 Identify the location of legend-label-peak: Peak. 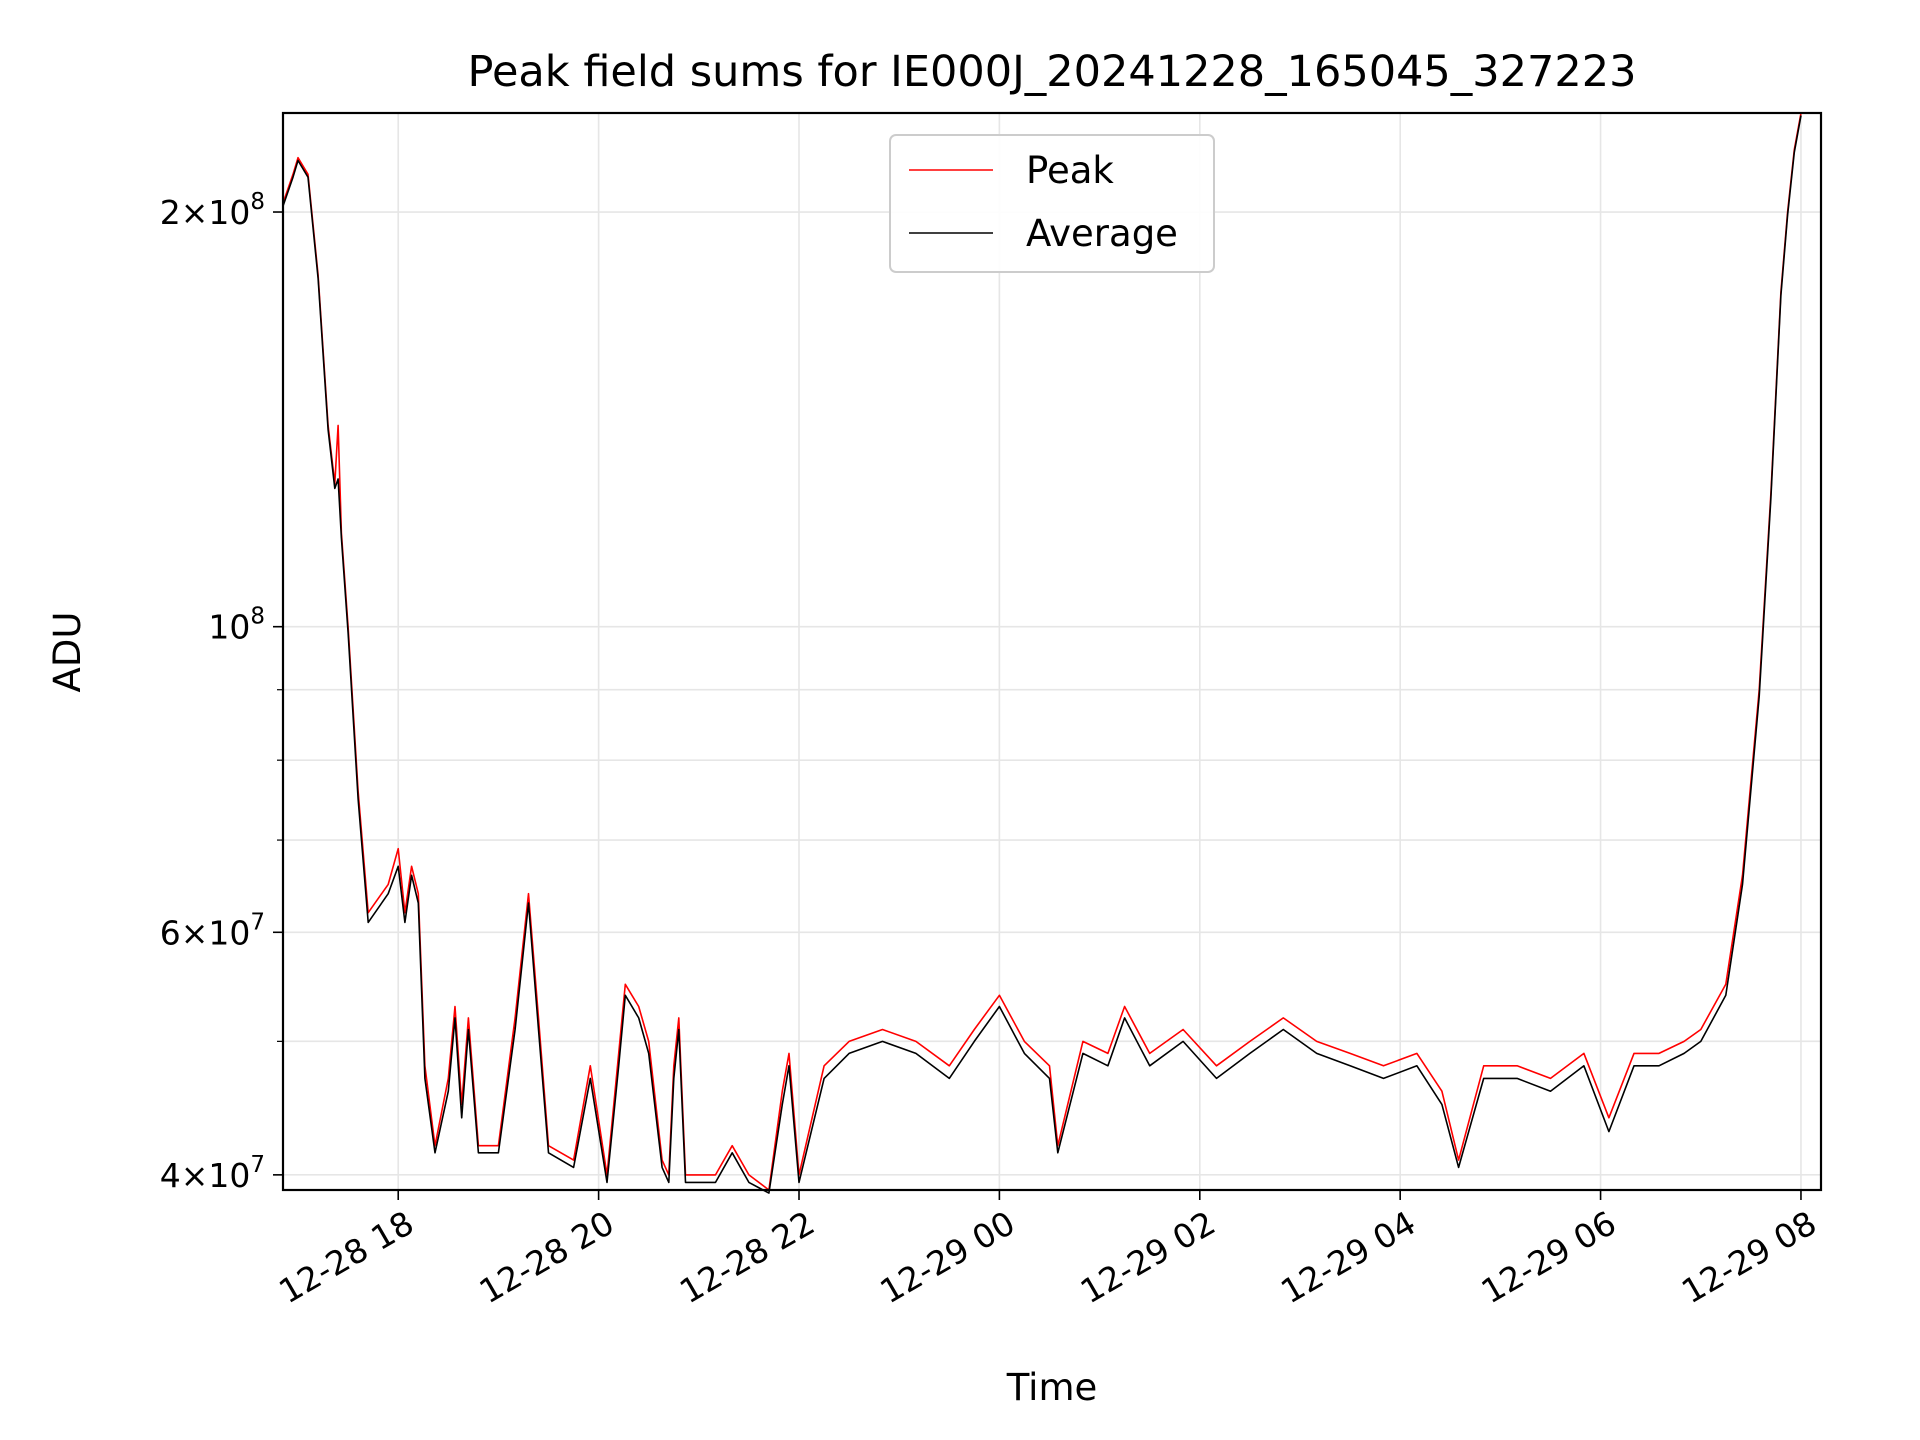
(1070, 170).